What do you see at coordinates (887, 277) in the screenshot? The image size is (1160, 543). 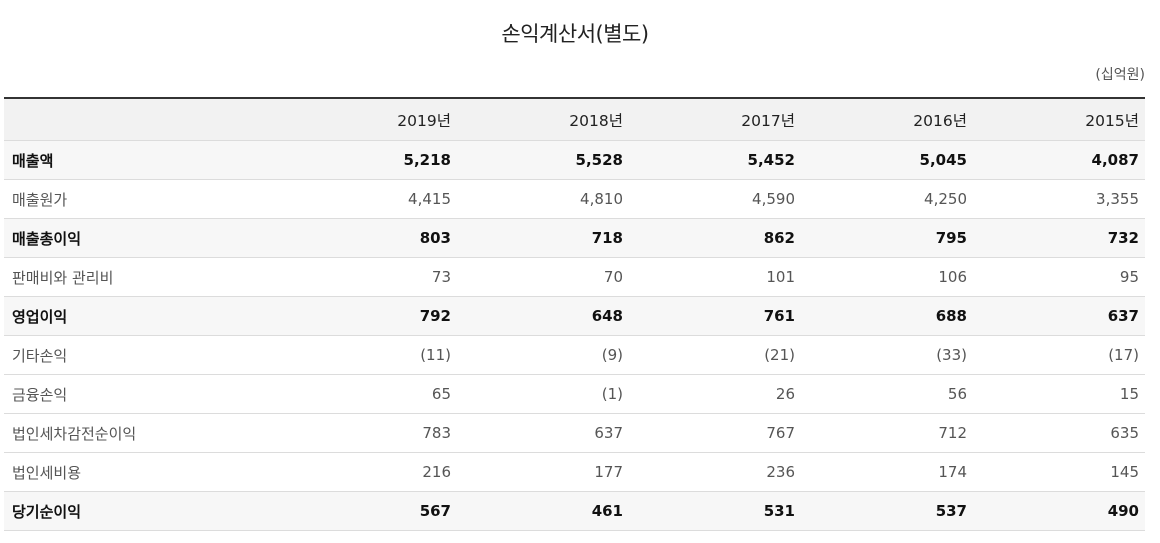 I see `value-cell: 106` at bounding box center [887, 277].